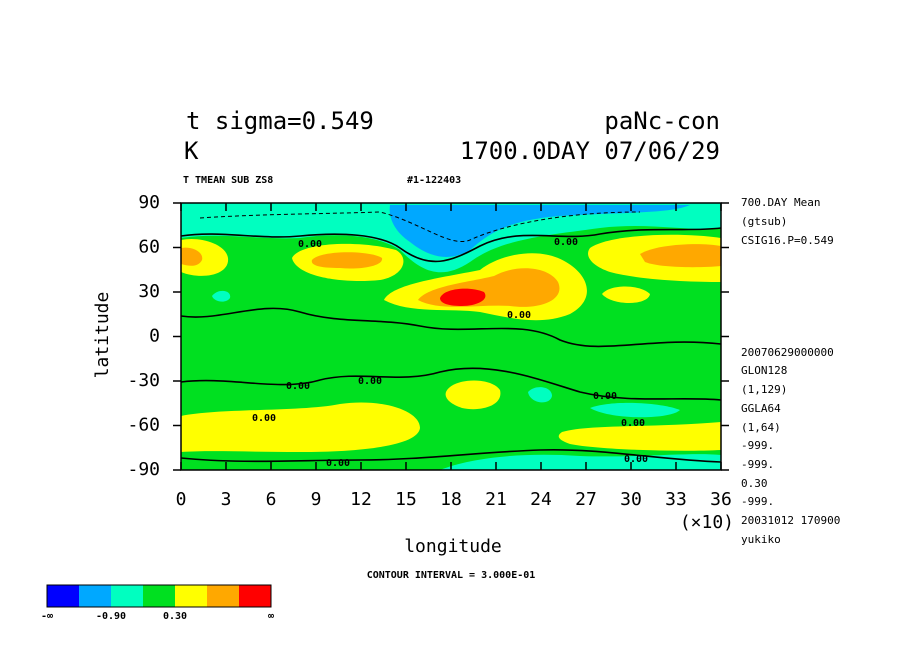 This screenshot has width=904, height=654. Describe the element at coordinates (764, 389) in the screenshot. I see `info-text: (1,129)` at that location.